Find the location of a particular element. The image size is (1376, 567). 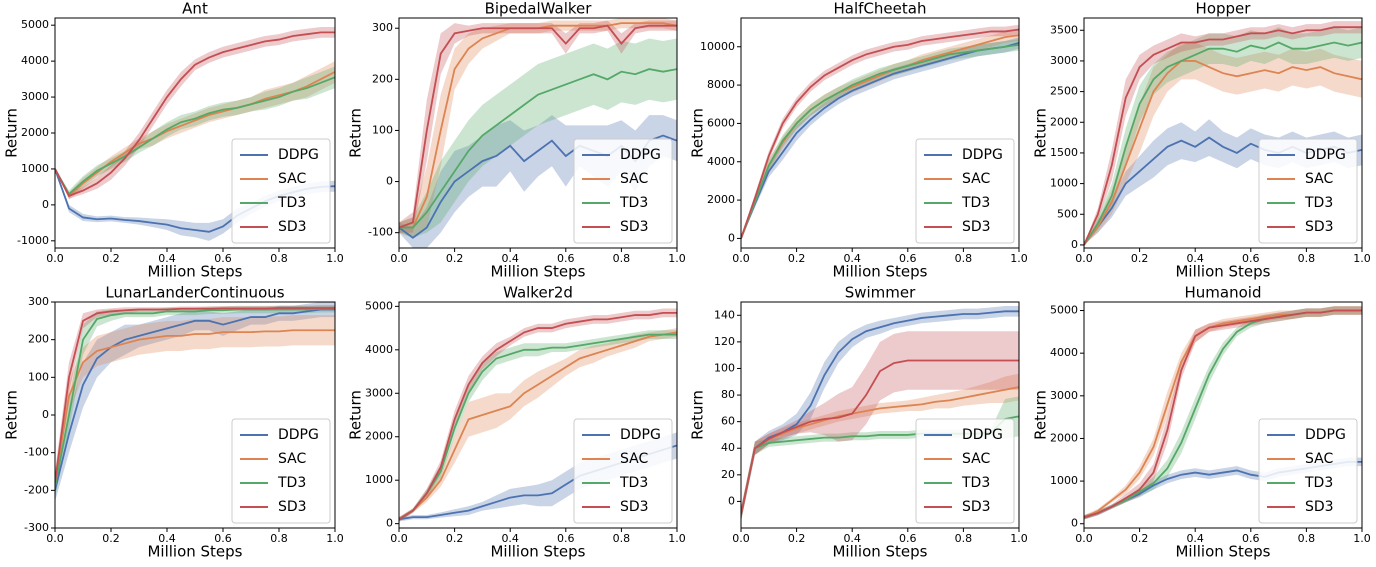

y-tick-label: 5000 is located at coordinates (379, 305).